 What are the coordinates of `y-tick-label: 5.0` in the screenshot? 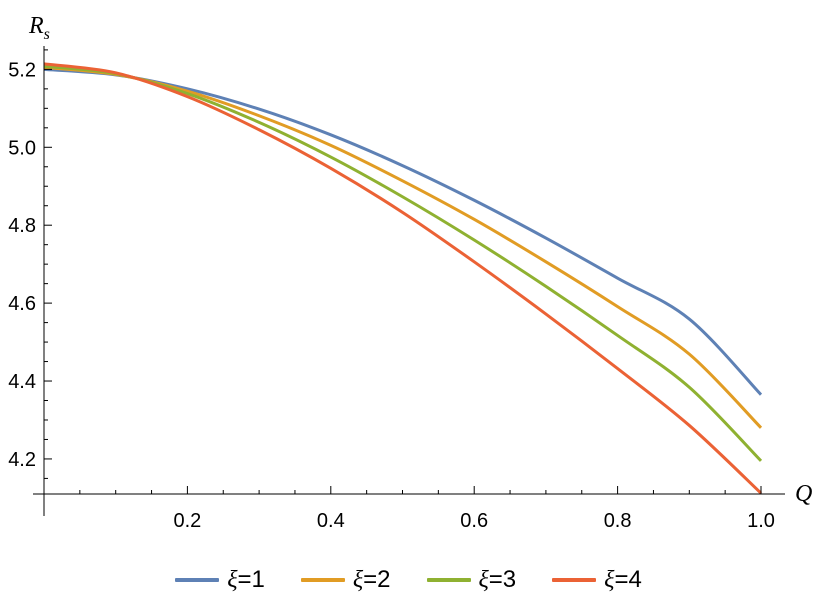 It's located at (22, 148).